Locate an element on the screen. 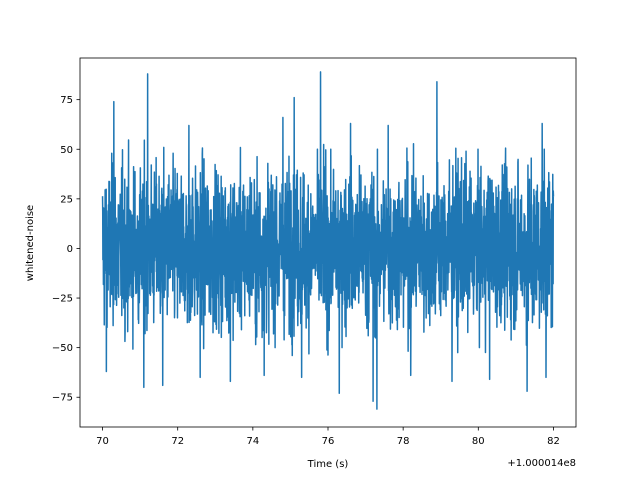  y-tick-label: 50 is located at coordinates (66, 150).